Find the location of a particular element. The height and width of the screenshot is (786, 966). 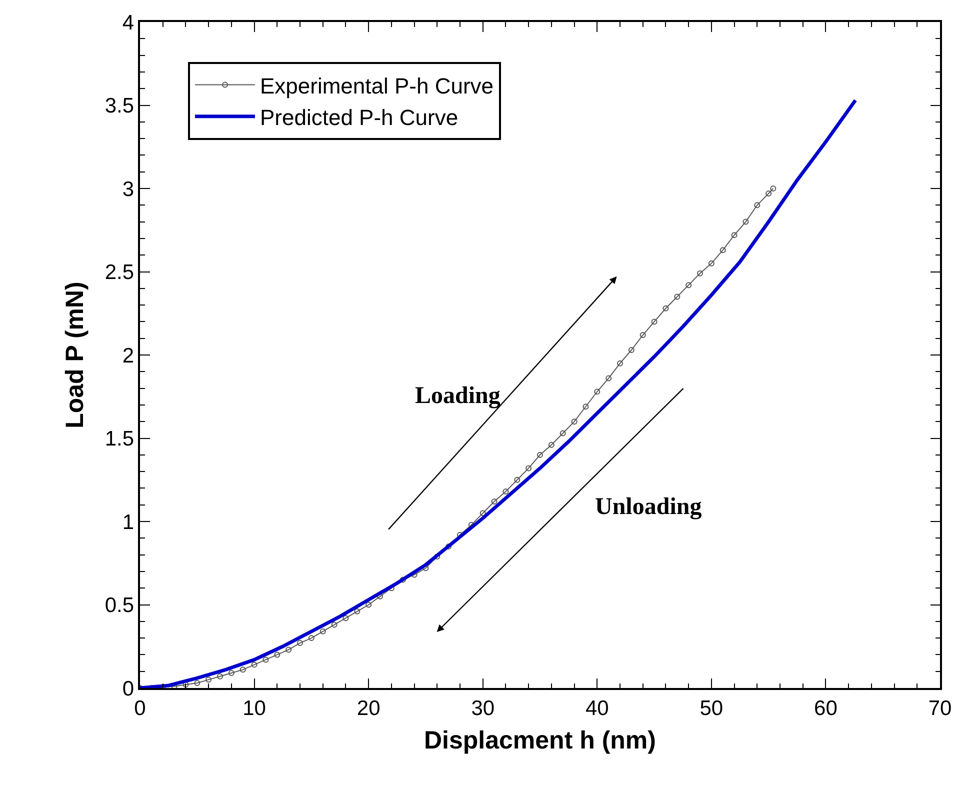

y-tick-label: 0.5 is located at coordinates (119, 606).